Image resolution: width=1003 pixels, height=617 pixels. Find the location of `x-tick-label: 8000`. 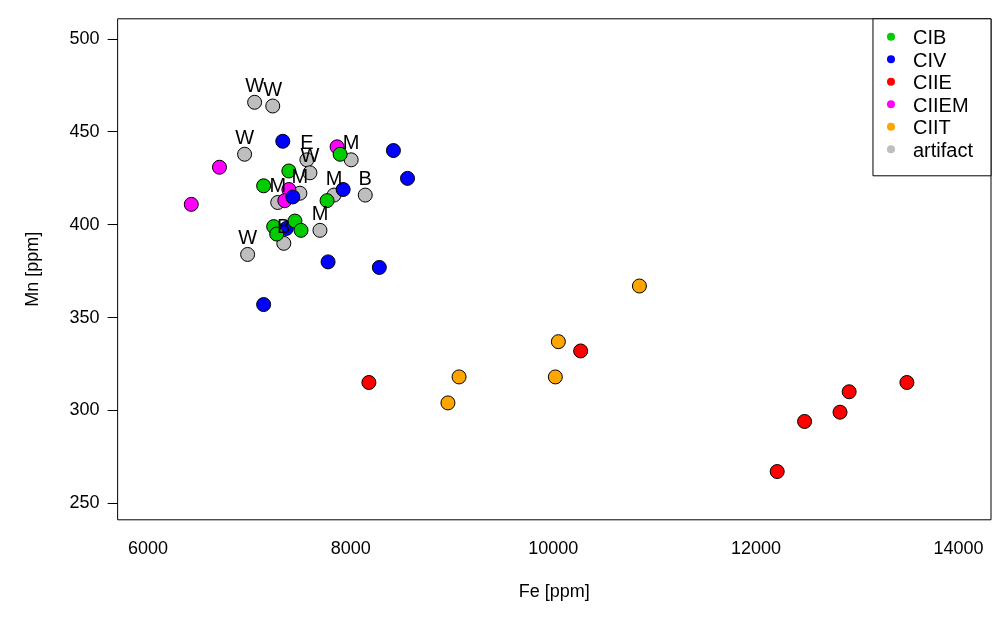

x-tick-label: 8000 is located at coordinates (350, 547).